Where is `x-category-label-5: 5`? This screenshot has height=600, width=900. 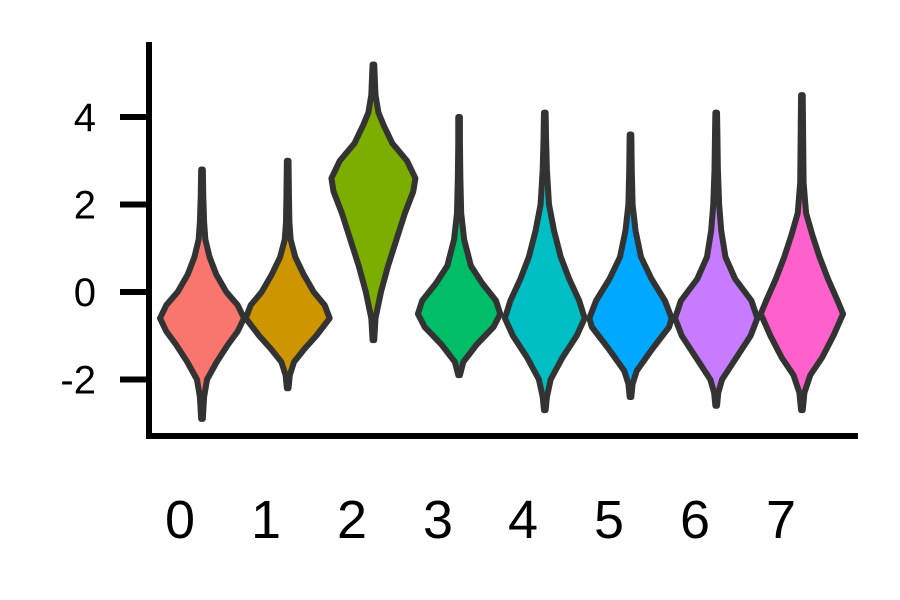
x-category-label-5: 5 is located at coordinates (609, 520).